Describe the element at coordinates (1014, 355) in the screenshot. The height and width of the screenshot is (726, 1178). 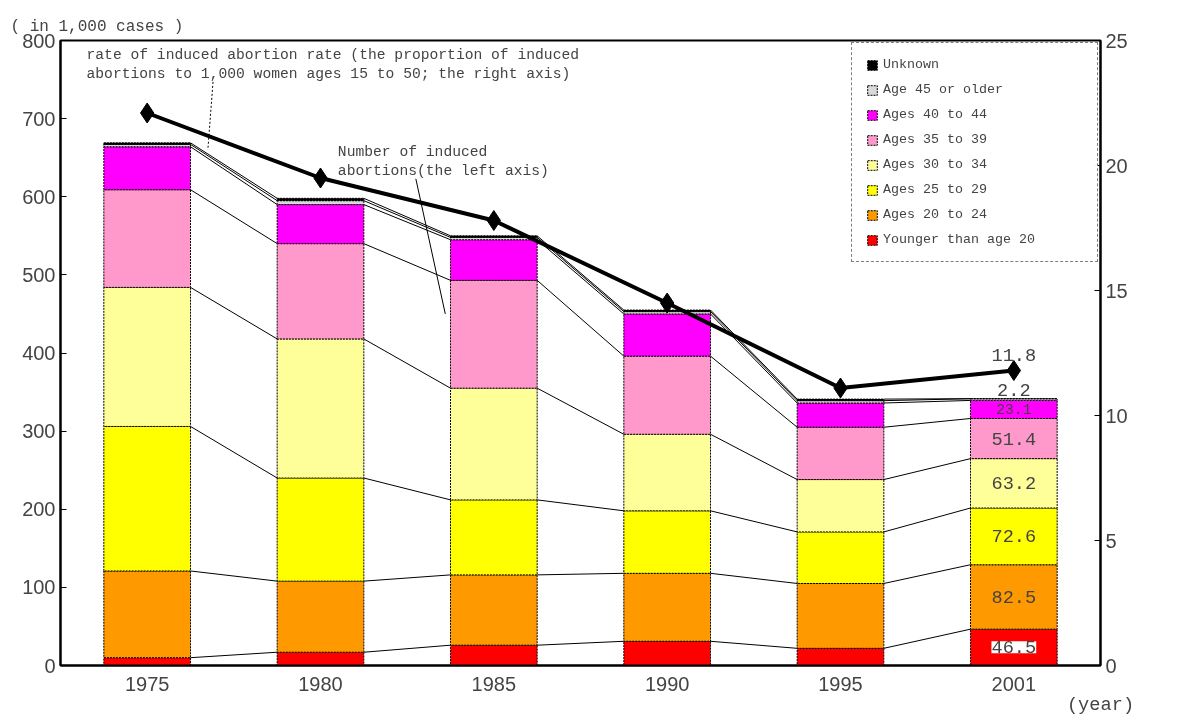
I see `data-label: 11.8` at that location.